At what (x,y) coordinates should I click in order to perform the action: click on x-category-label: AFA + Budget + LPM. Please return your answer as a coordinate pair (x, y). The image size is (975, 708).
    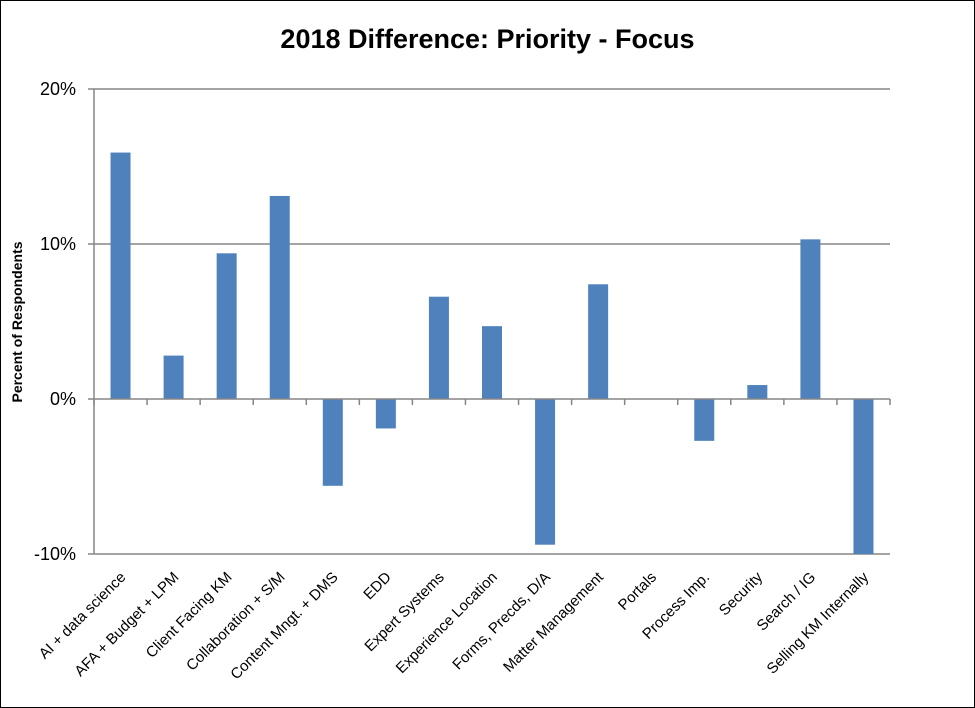
    Looking at the image, I should click on (126, 624).